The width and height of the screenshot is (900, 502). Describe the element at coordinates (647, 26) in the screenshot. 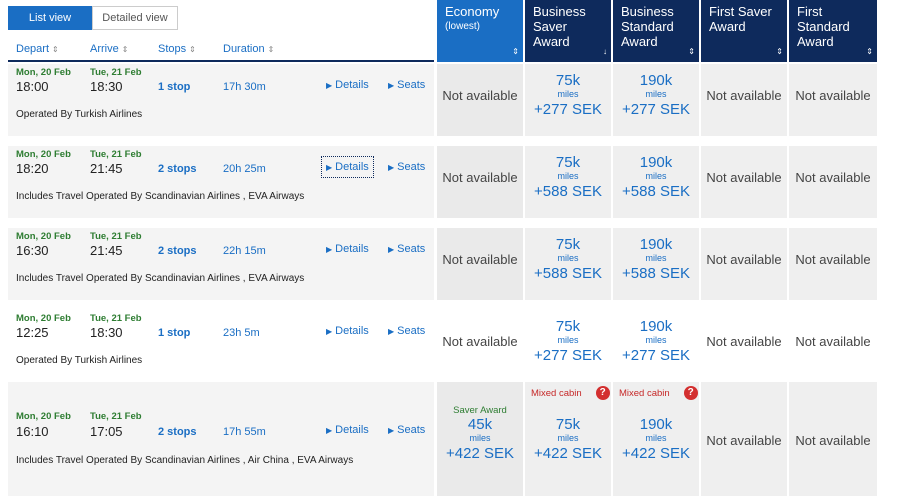

I see `fare-header-title: Business Standard Award` at that location.